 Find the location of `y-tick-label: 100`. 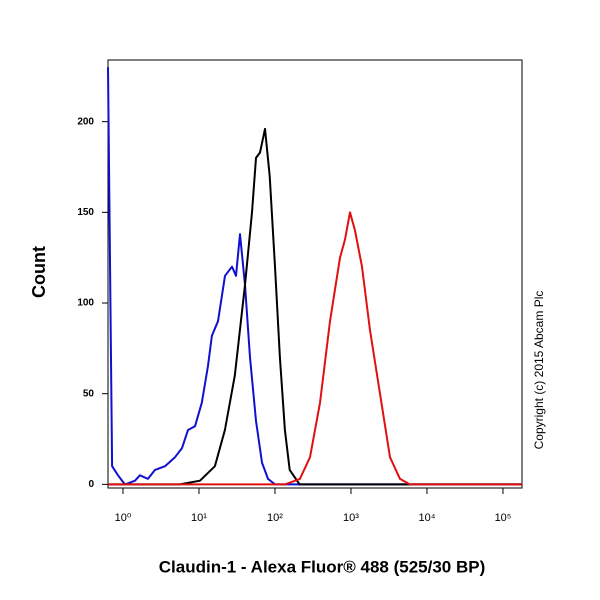

y-tick-label: 100 is located at coordinates (85, 303).